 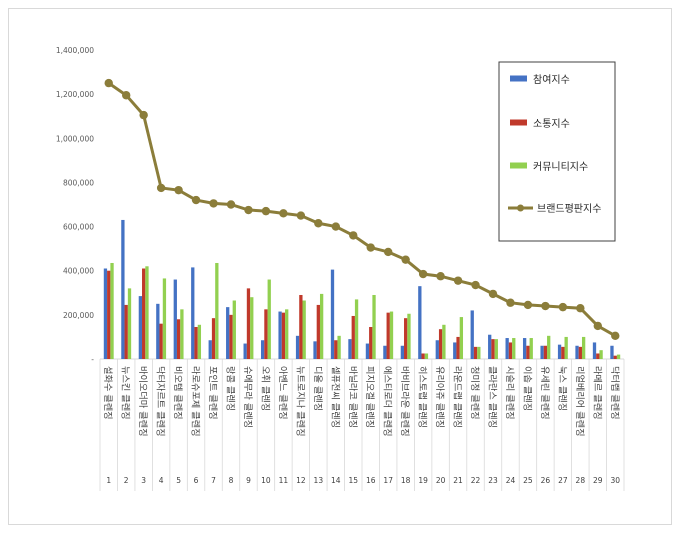 What do you see at coordinates (284, 480) in the screenshot?
I see `x-rank-label: 11` at bounding box center [284, 480].